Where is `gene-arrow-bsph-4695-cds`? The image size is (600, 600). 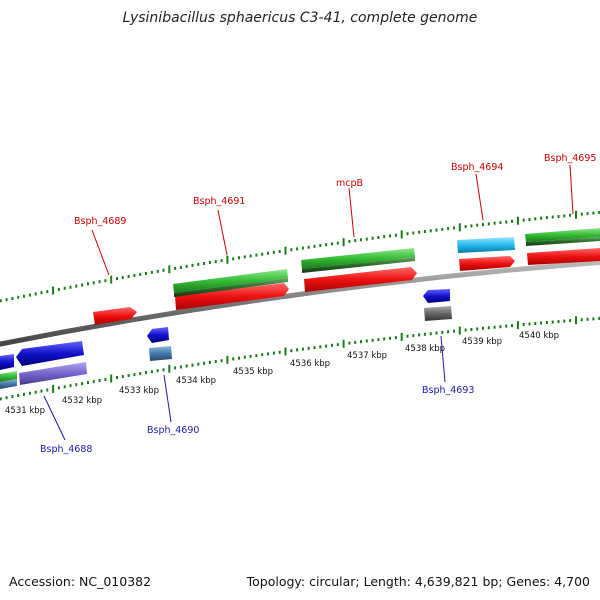
gene-arrow-bsph-4695-cds is located at coordinates (563, 256).